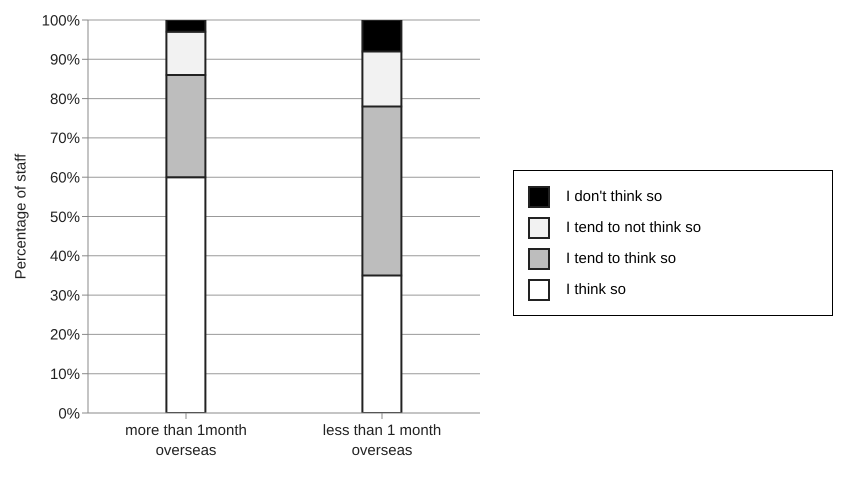 Image resolution: width=845 pixels, height=486 pixels. What do you see at coordinates (186, 440) in the screenshot?
I see `x-tick-label: more than 1month overseas` at bounding box center [186, 440].